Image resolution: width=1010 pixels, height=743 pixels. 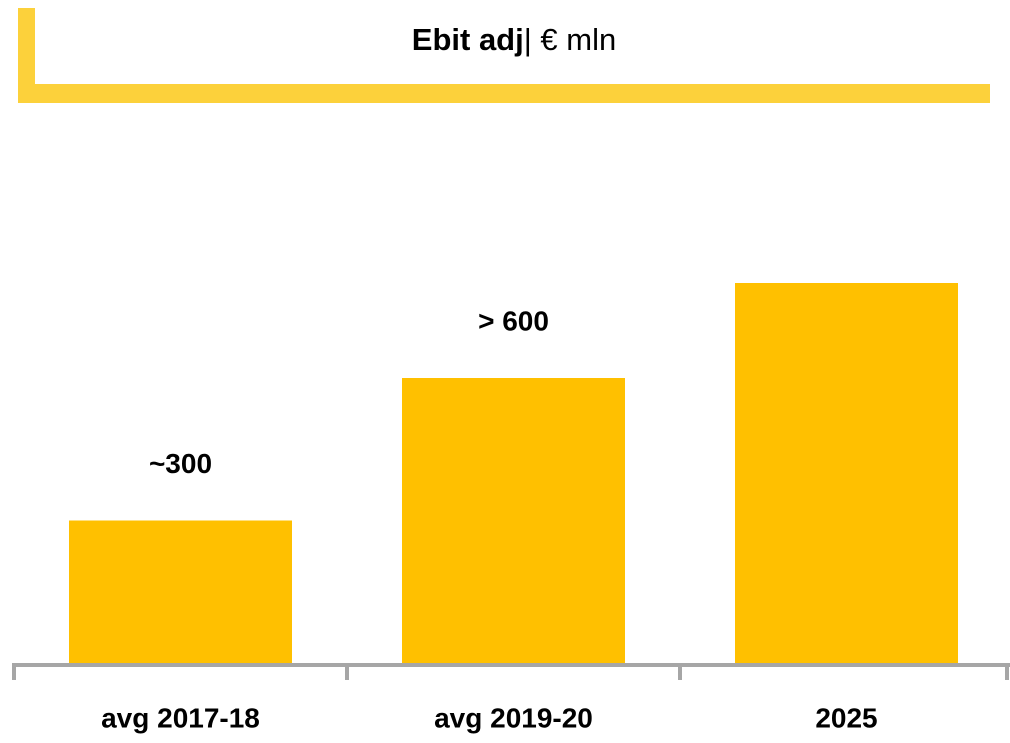 I want to click on x-tick-label: avg 2017-18, so click(x=180, y=717).